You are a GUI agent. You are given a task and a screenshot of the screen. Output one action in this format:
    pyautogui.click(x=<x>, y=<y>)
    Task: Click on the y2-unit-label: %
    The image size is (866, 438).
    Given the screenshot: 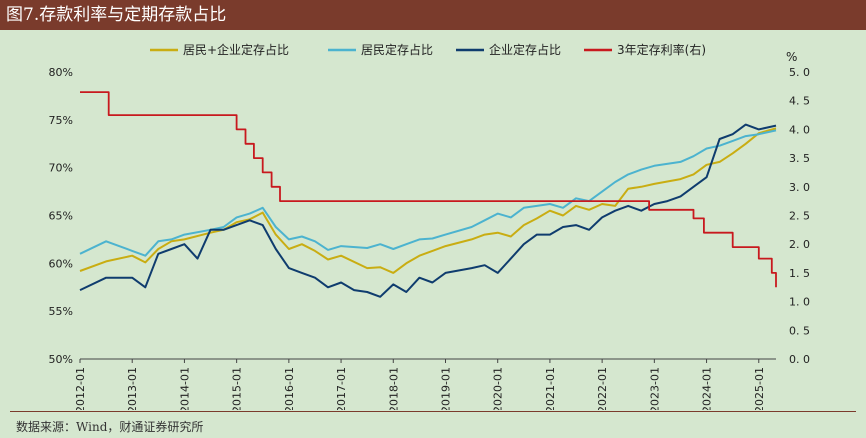 What is the action you would take?
    pyautogui.click(x=791, y=57)
    